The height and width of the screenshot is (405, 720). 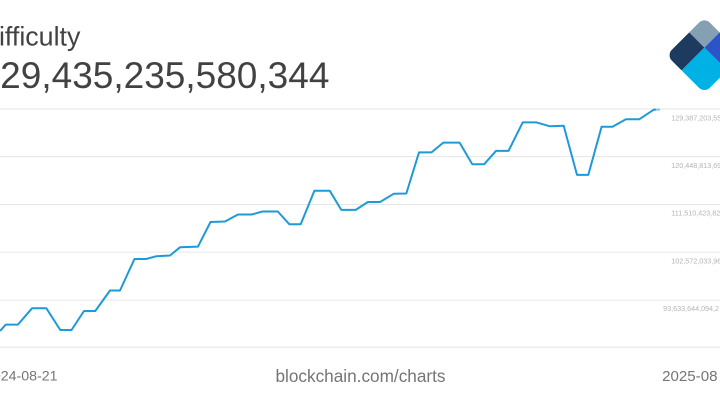 What do you see at coordinates (691, 308) in the screenshot?
I see `svg-text: 93,633,644,094,2` at bounding box center [691, 308].